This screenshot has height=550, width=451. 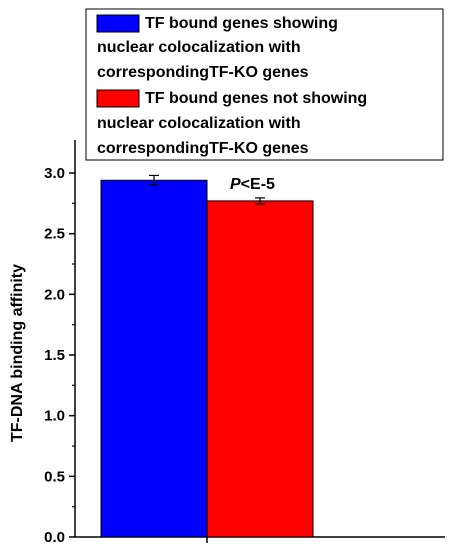 I want to click on y-tick-label: 1.0, so click(x=54, y=416).